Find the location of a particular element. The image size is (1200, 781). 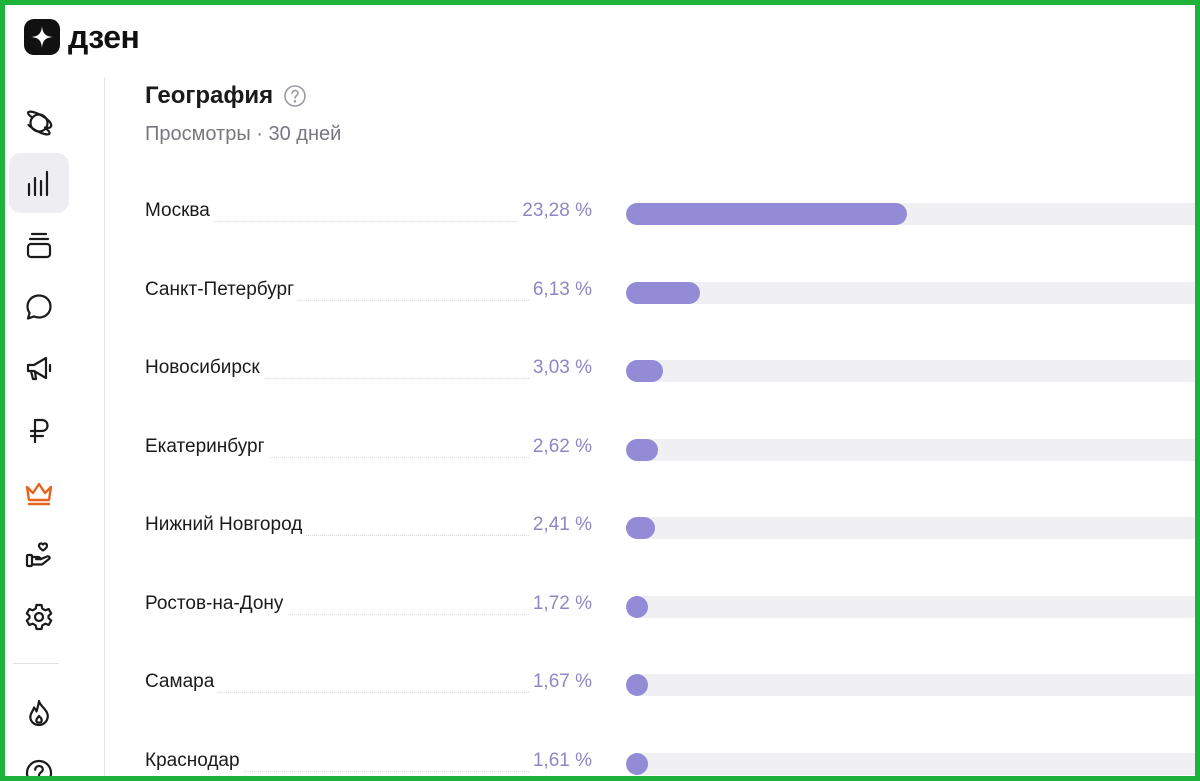

nav-item-donations is located at coordinates (39, 555).